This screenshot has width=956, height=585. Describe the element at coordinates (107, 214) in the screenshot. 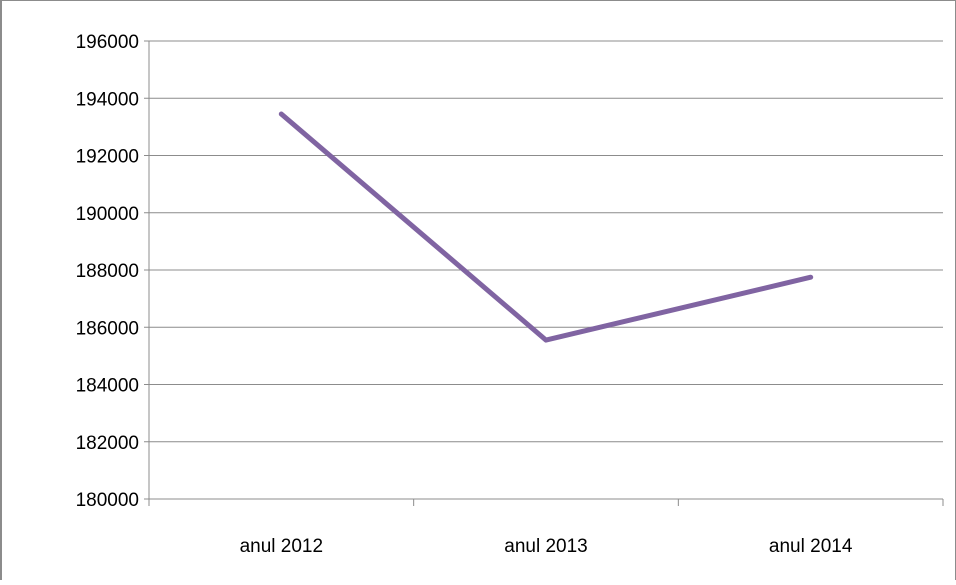

I see `y-tick-label: 190000` at that location.